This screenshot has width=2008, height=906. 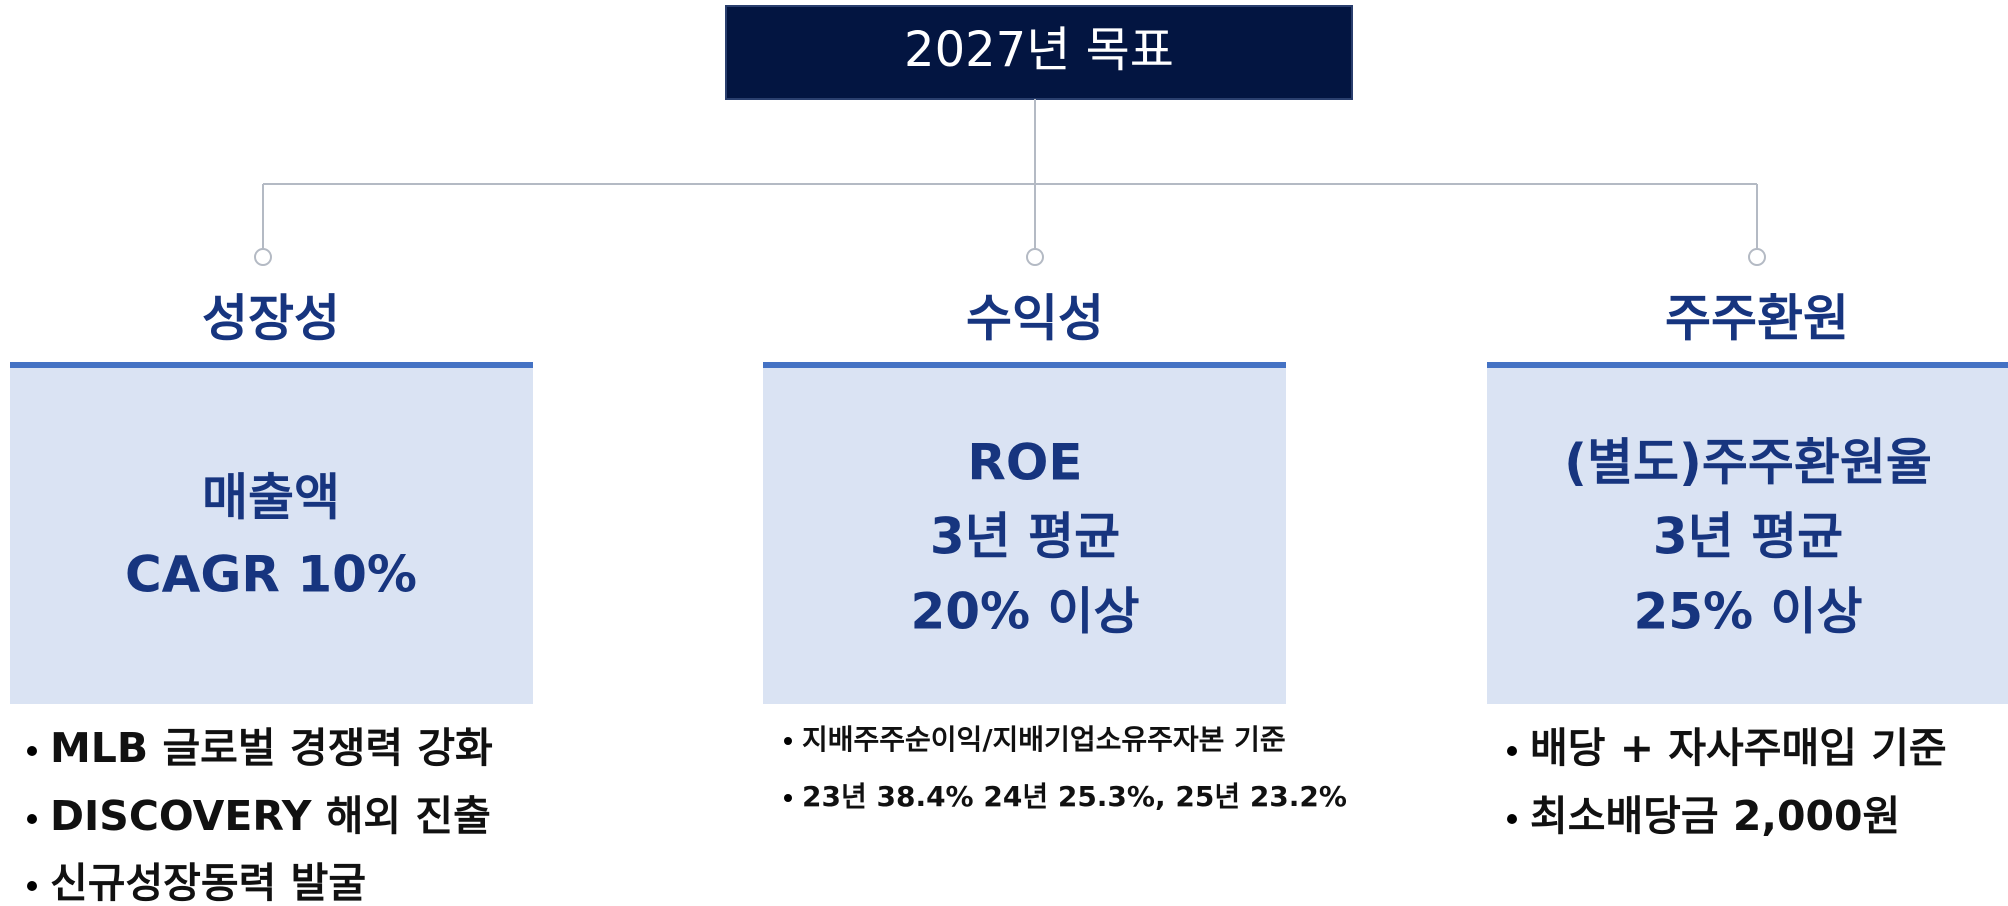 What do you see at coordinates (1074, 796) in the screenshot?
I see `bullet-text: 23년 38.4% 24년 25.3%, 25년 23.2%` at bounding box center [1074, 796].